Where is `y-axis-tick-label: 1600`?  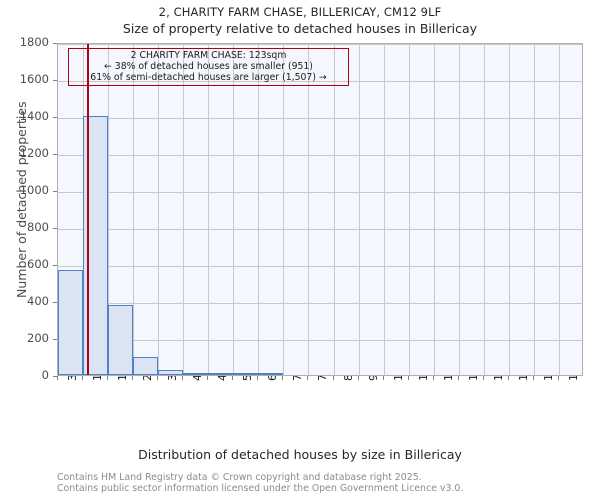
y-axis-tick-label: 1600 is located at coordinates (34, 79).